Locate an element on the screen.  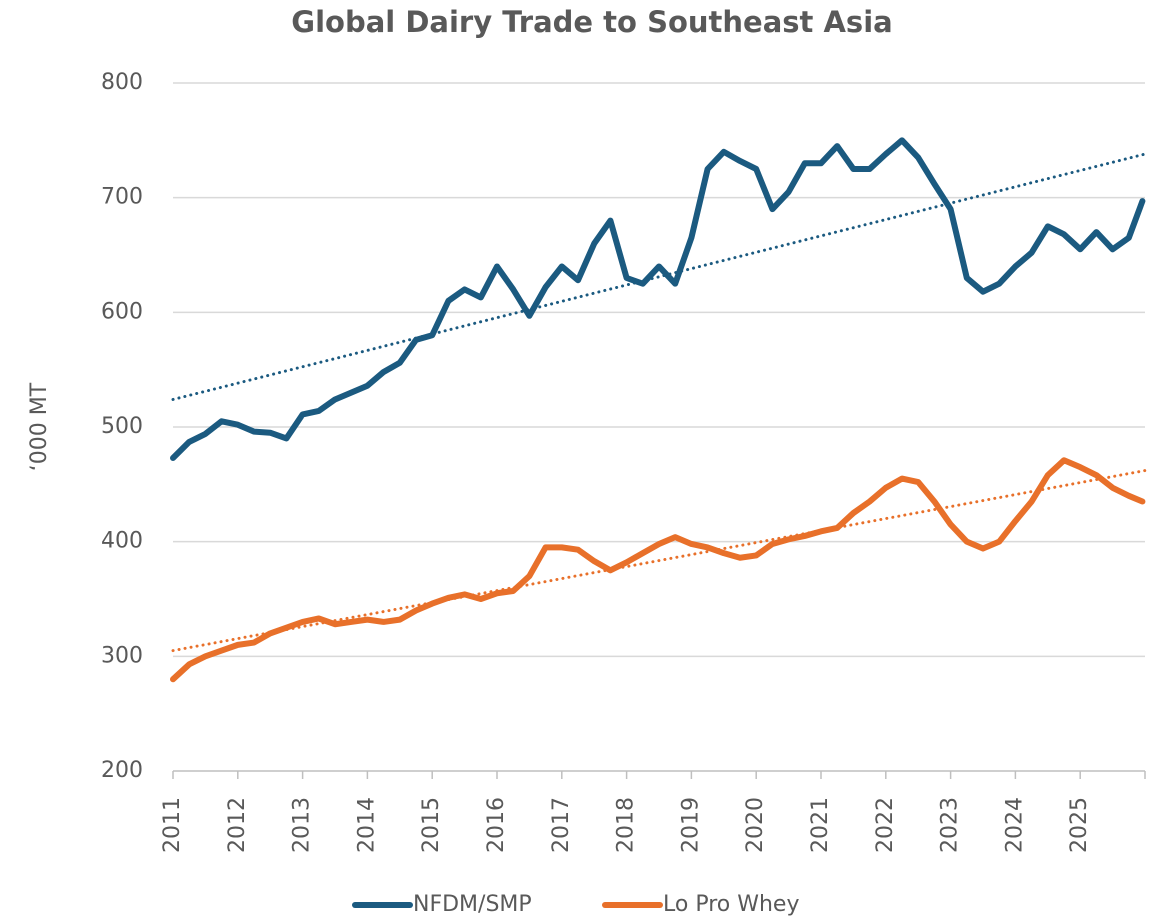
x-tick-label: 2021 is located at coordinates (820, 825).